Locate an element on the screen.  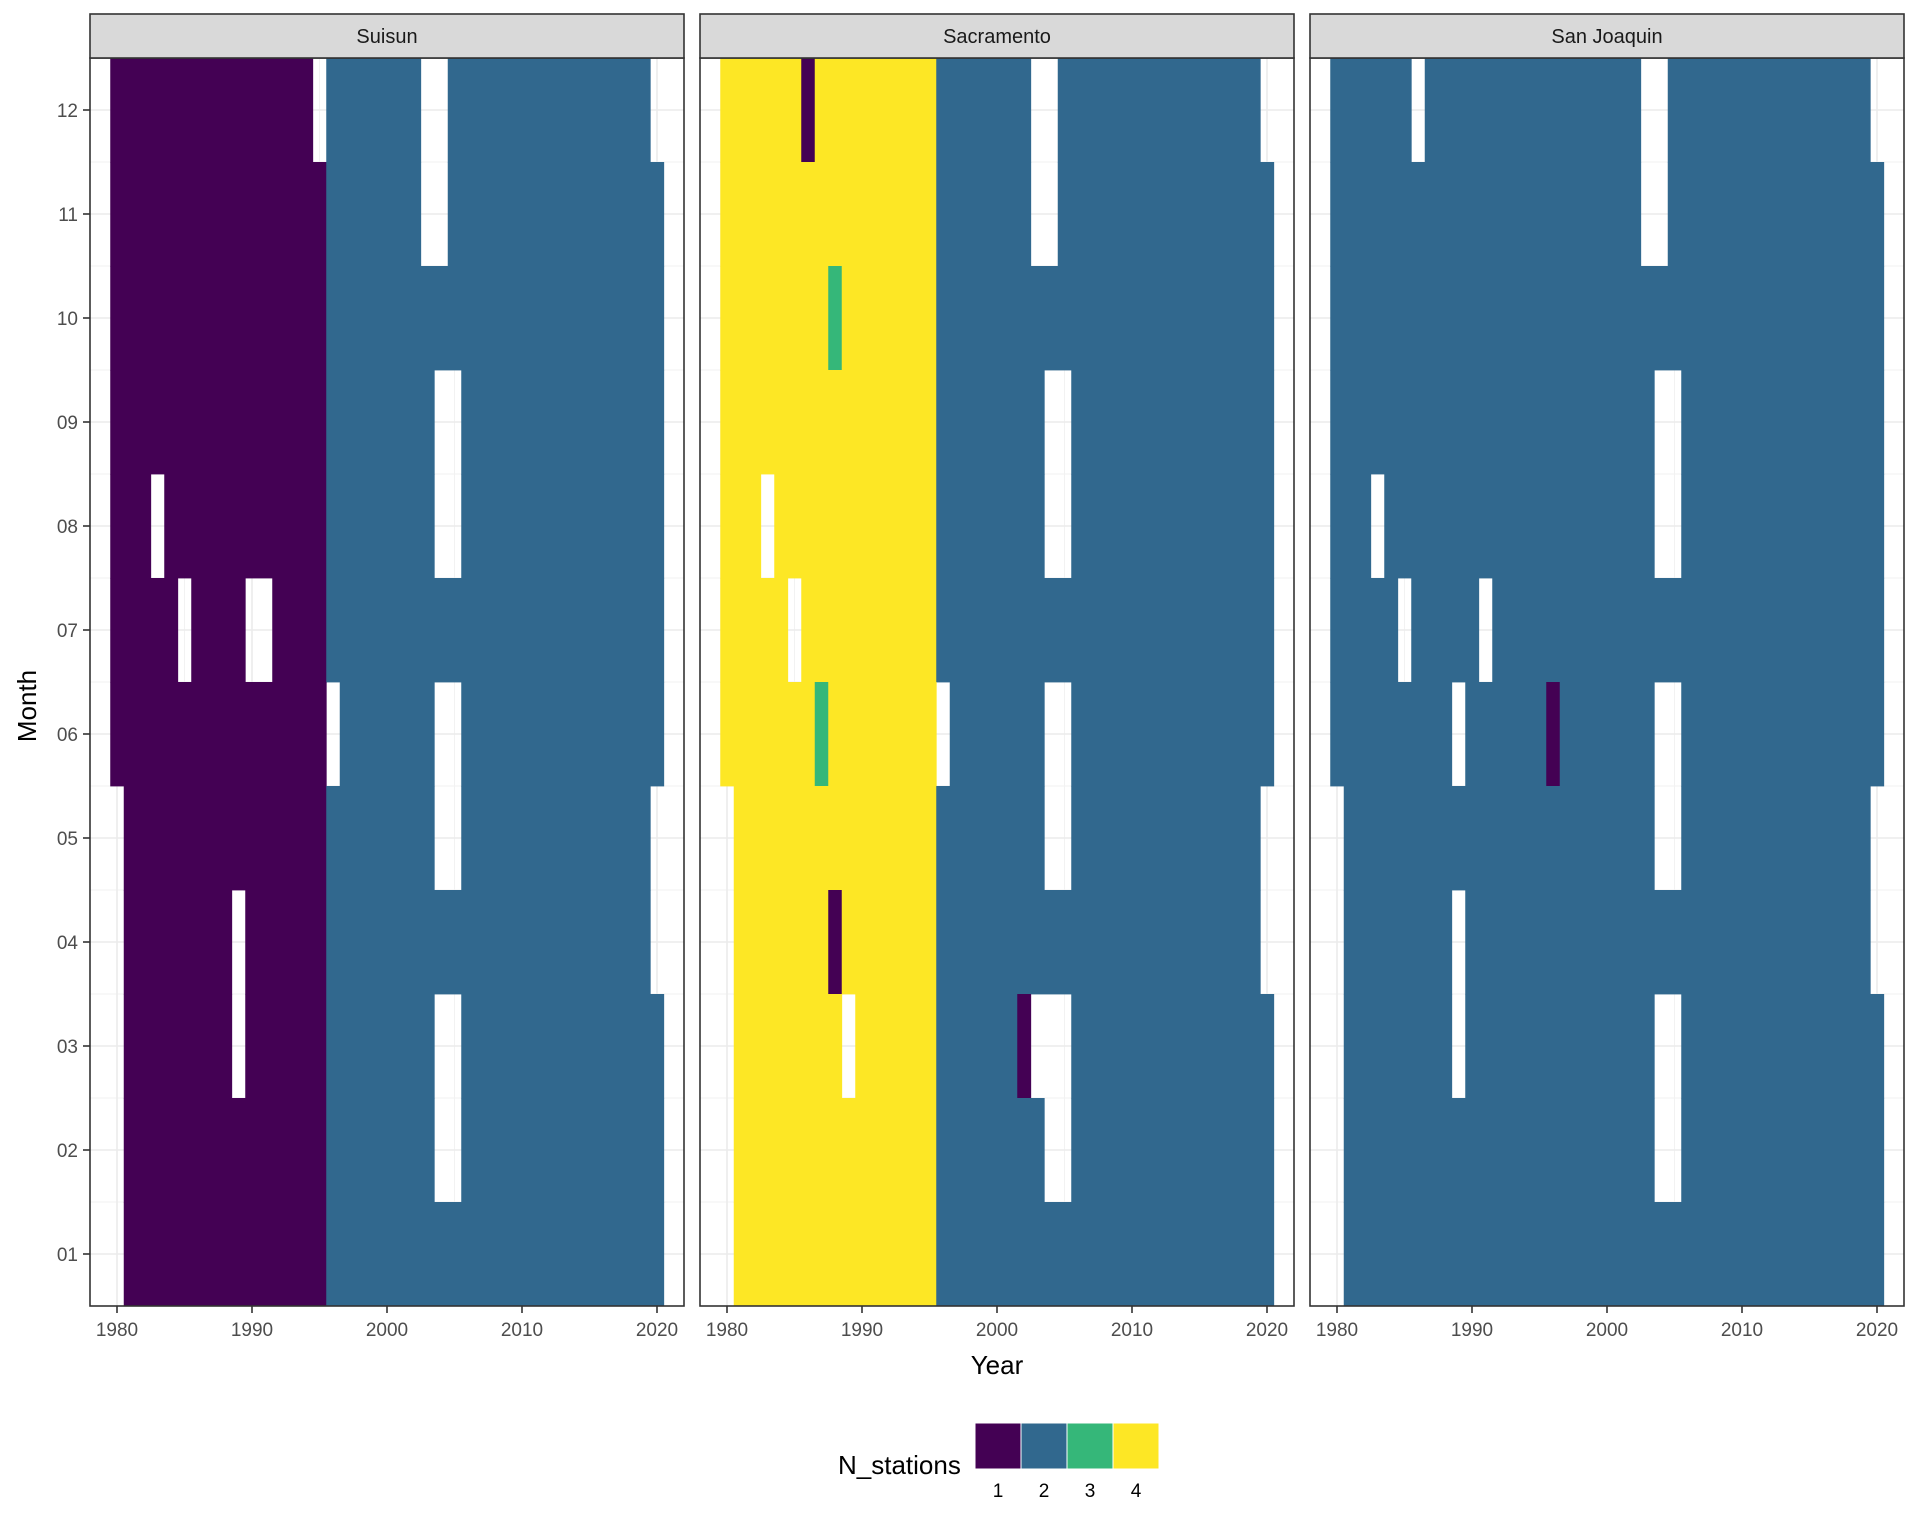
tile-sacramento-m2-1996-2003 is located at coordinates (990, 1150).